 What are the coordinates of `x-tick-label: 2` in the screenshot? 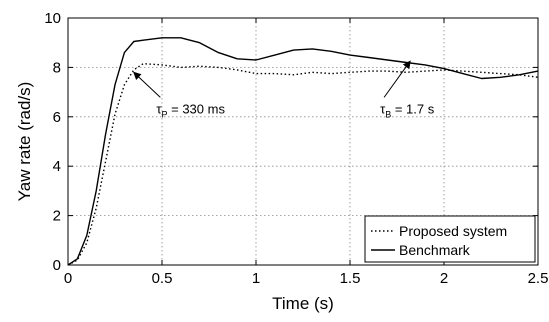 It's located at (444, 278).